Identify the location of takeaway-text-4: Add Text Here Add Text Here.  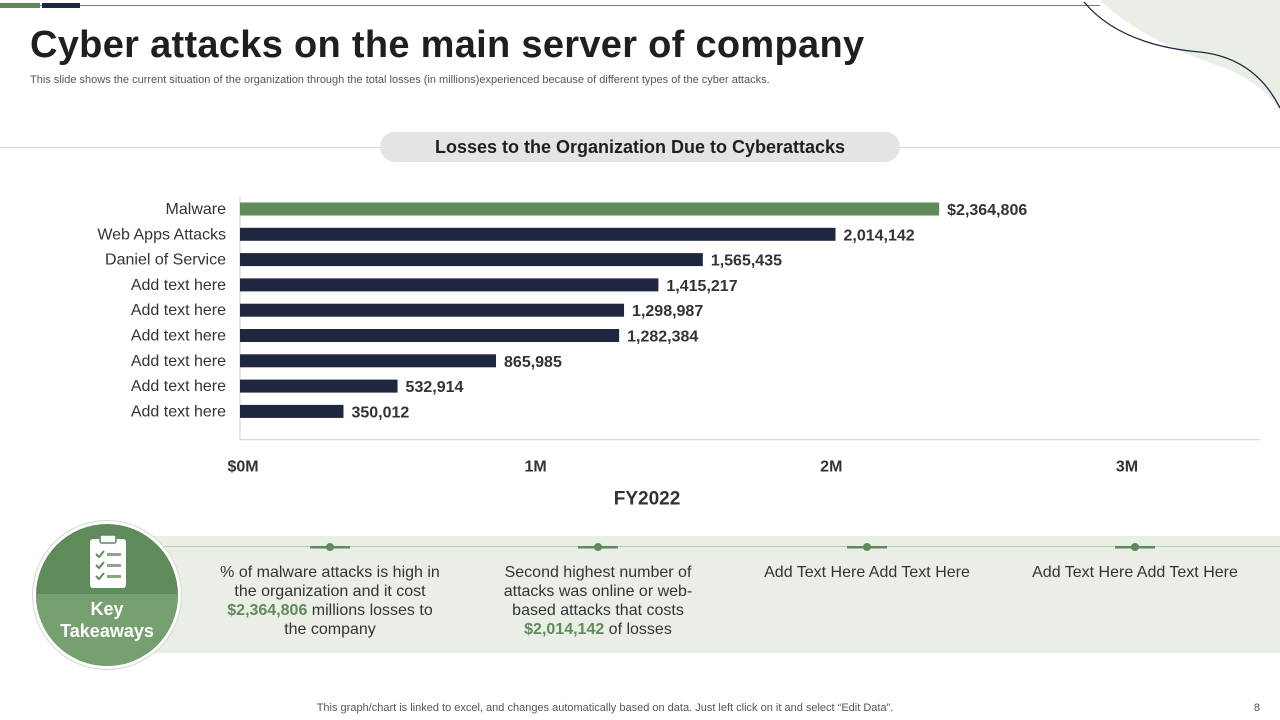
(1135, 572).